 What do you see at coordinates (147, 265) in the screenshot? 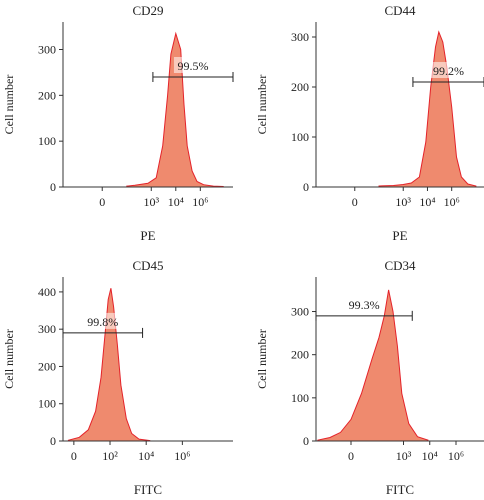
I see `panel-title: CD45` at bounding box center [147, 265].